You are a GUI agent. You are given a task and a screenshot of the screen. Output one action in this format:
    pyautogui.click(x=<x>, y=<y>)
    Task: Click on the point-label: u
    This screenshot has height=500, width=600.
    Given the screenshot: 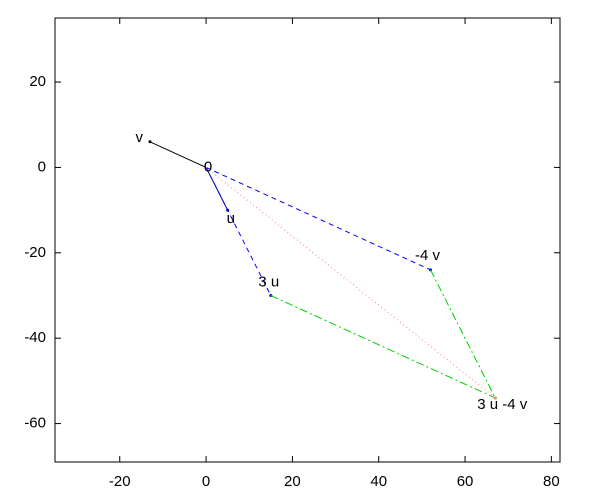 What is the action you would take?
    pyautogui.click(x=231, y=218)
    